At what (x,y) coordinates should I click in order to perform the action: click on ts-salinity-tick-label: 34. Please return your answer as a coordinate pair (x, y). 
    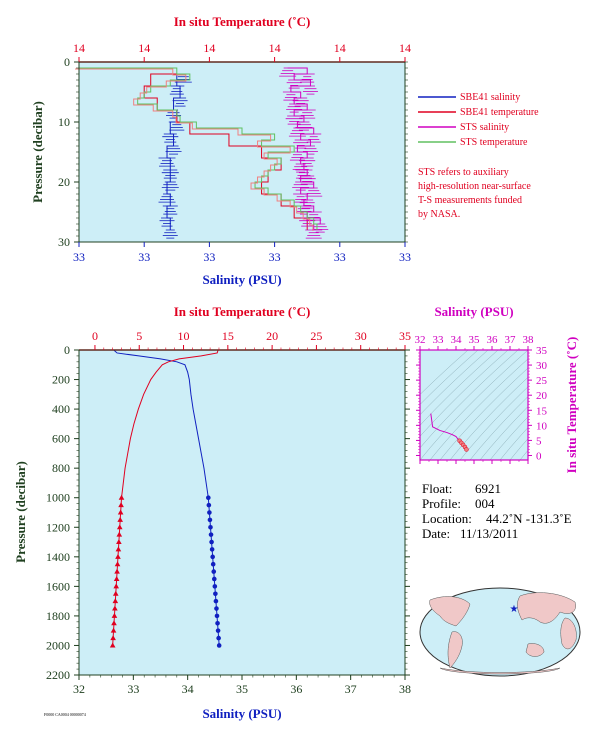
    Looking at the image, I should click on (457, 340).